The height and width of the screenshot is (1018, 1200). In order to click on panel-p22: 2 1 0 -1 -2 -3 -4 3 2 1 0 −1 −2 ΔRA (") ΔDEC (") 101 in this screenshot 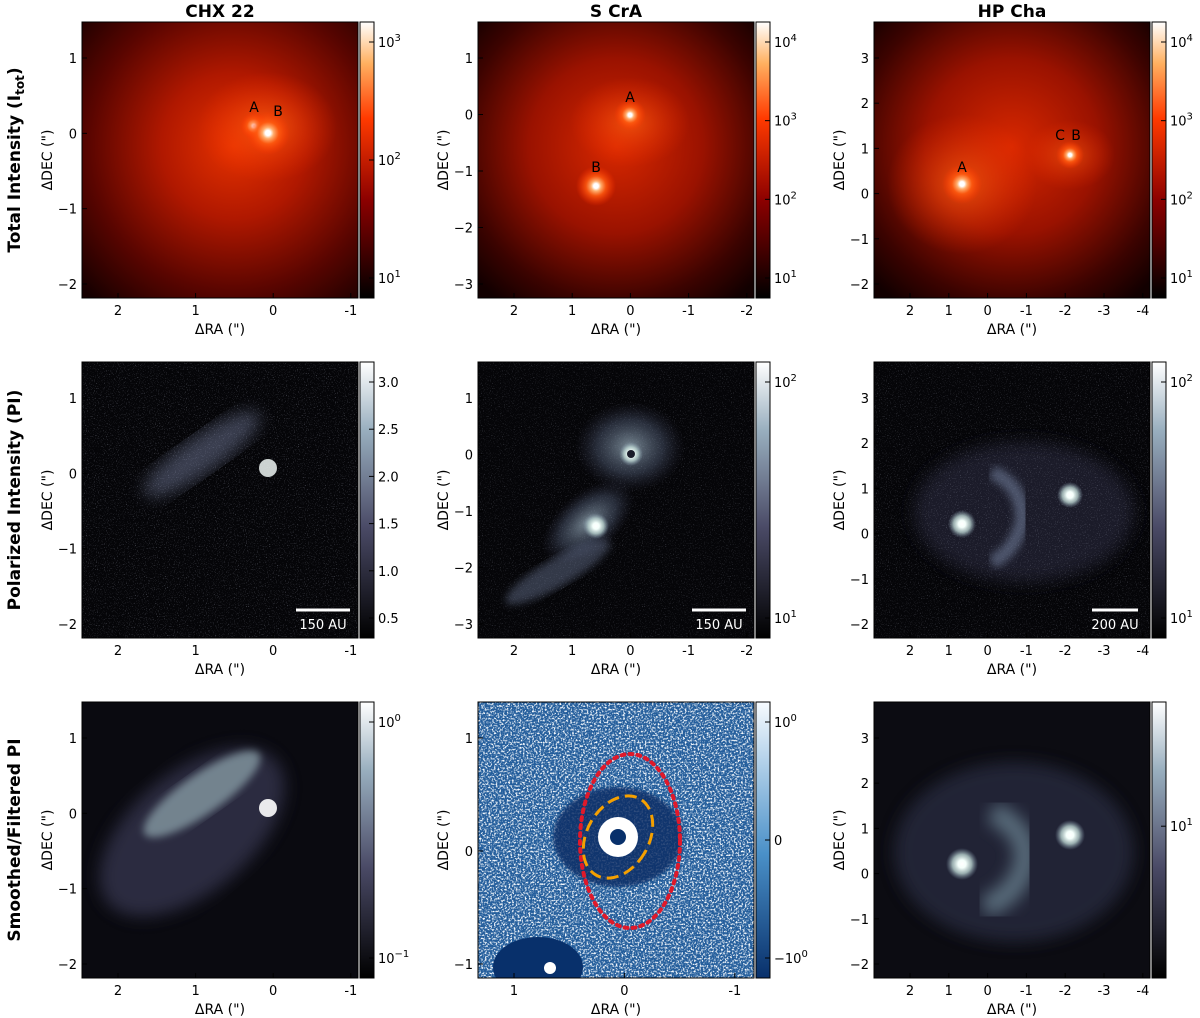, I will do `click(1012, 859)`.